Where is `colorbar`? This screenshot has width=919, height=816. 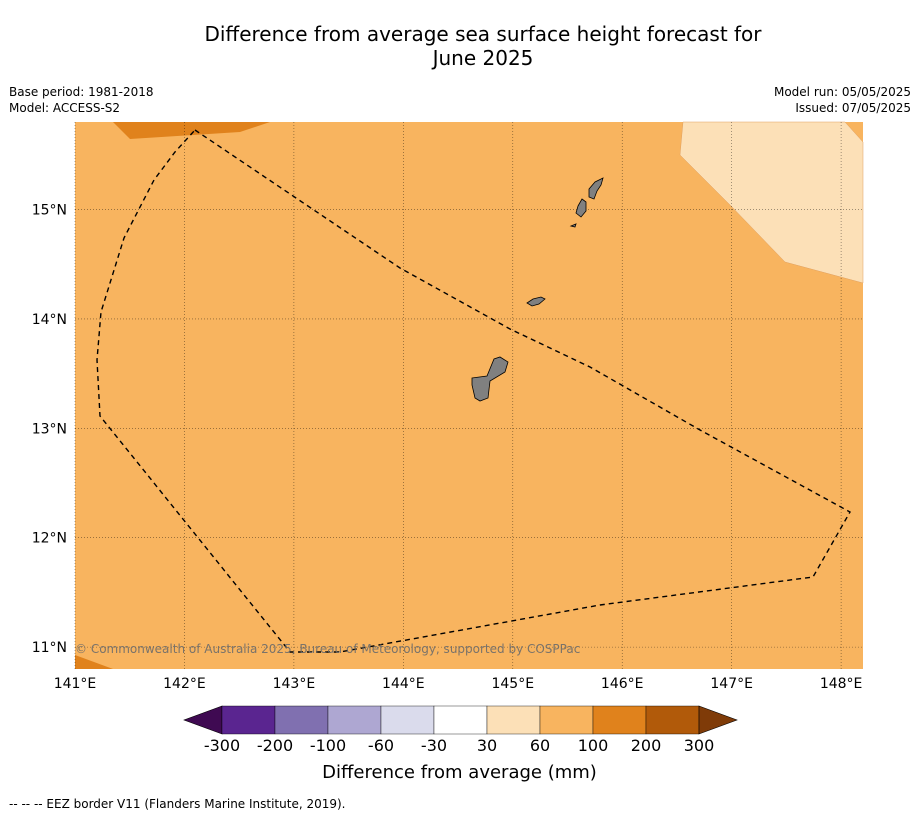
colorbar is located at coordinates (460, 720).